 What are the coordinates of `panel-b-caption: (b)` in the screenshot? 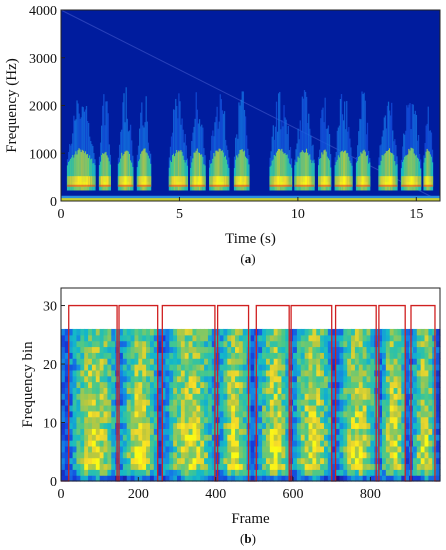 It's located at (248, 538).